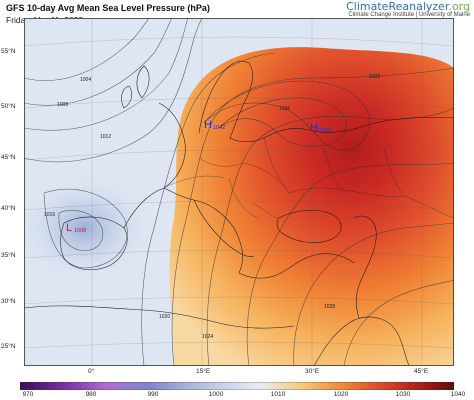  What do you see at coordinates (203, 371) in the screenshot?
I see `lon-label-15e: 15°E` at bounding box center [203, 371].